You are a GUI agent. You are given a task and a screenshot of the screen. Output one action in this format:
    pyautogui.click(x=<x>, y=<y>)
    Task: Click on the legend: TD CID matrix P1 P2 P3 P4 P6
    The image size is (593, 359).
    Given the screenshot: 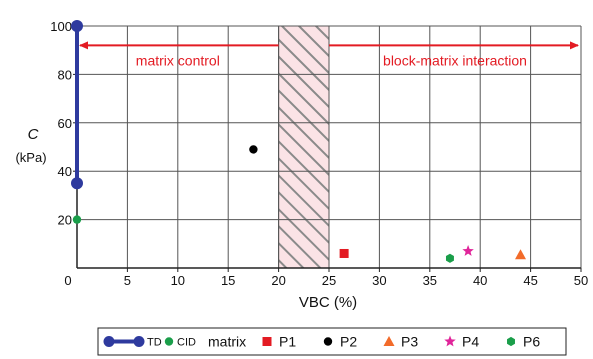 What is the action you would take?
    pyautogui.click(x=332, y=341)
    